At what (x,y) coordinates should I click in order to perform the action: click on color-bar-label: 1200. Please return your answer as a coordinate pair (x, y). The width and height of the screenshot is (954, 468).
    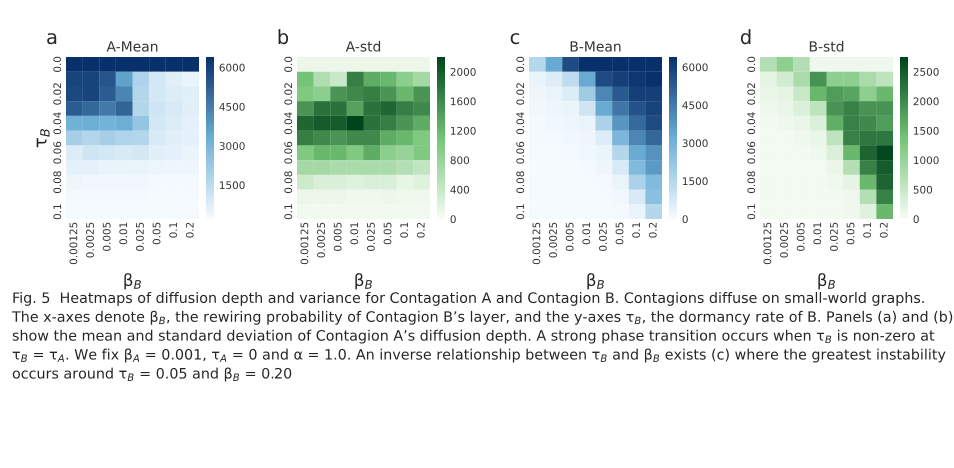
    Looking at the image, I should click on (463, 130).